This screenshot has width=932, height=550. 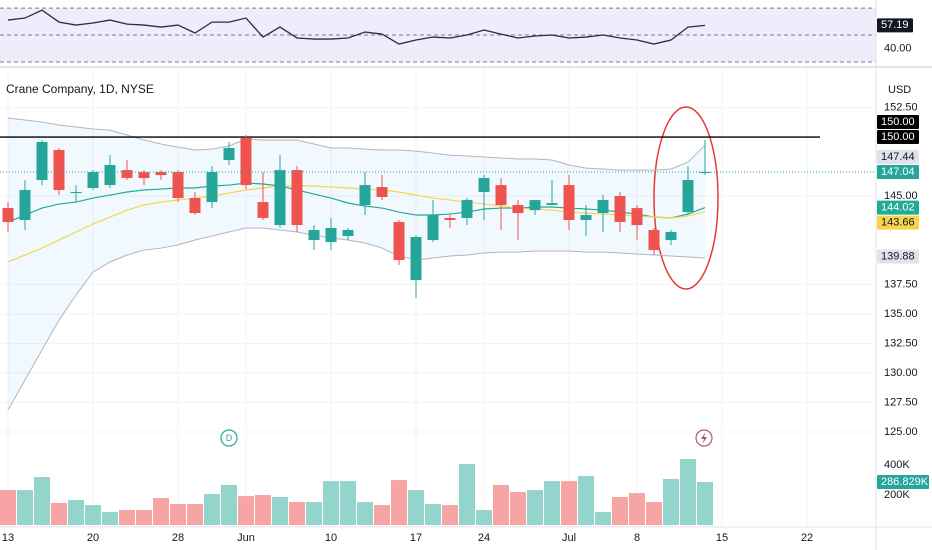 I want to click on x-tick-label: 15, so click(x=722, y=538).